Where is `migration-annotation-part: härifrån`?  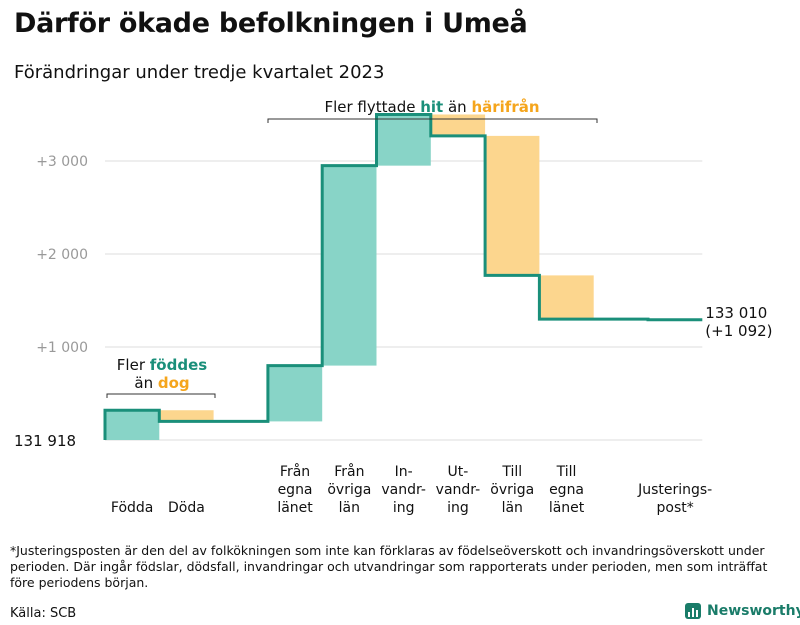
migration-annotation-part: härifrån is located at coordinates (505, 107).